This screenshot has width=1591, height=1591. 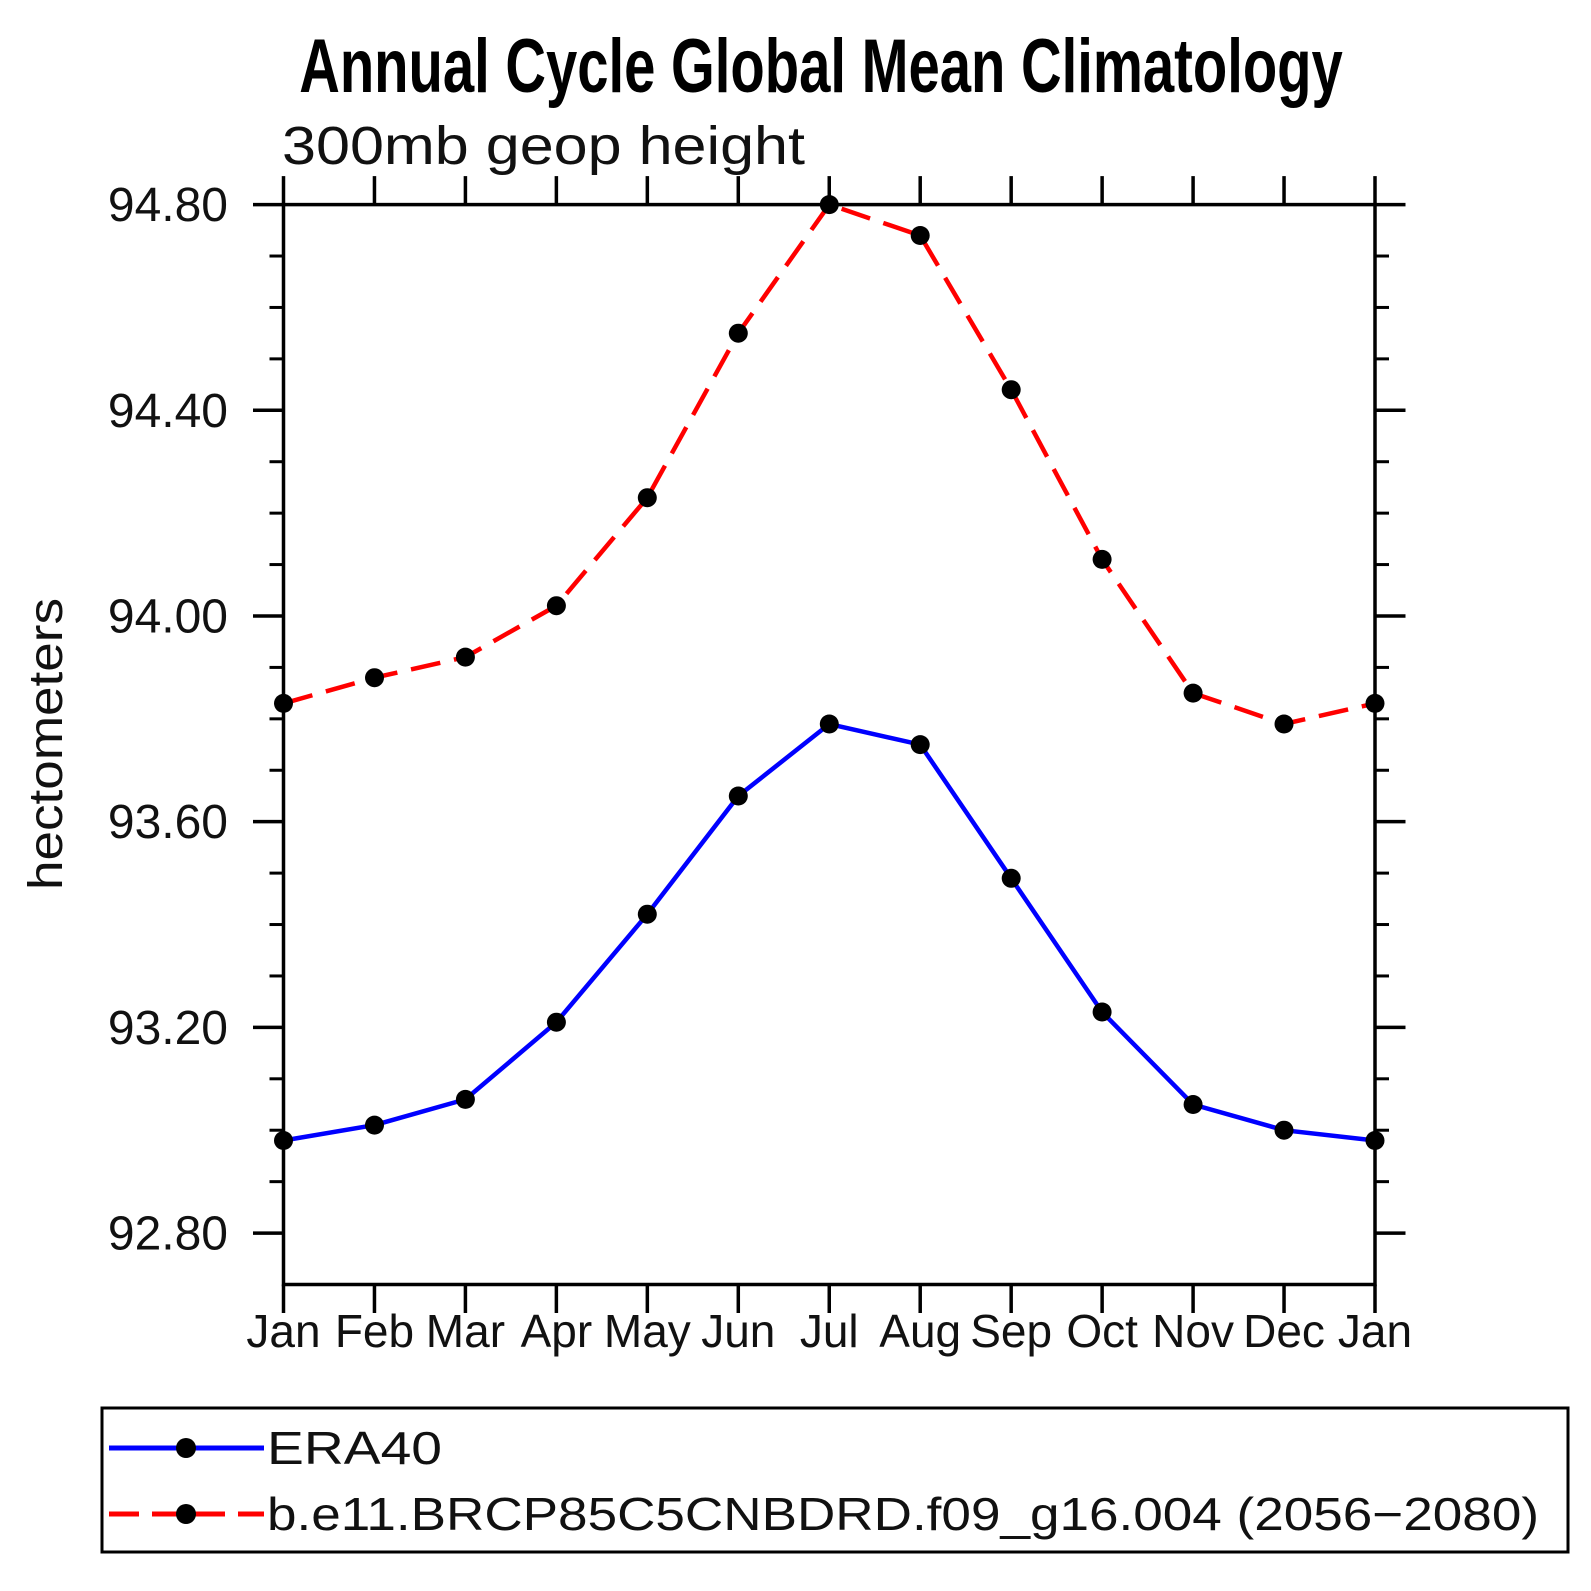 I want to click on x-tick-label: Nov, so click(x=1193, y=1331).